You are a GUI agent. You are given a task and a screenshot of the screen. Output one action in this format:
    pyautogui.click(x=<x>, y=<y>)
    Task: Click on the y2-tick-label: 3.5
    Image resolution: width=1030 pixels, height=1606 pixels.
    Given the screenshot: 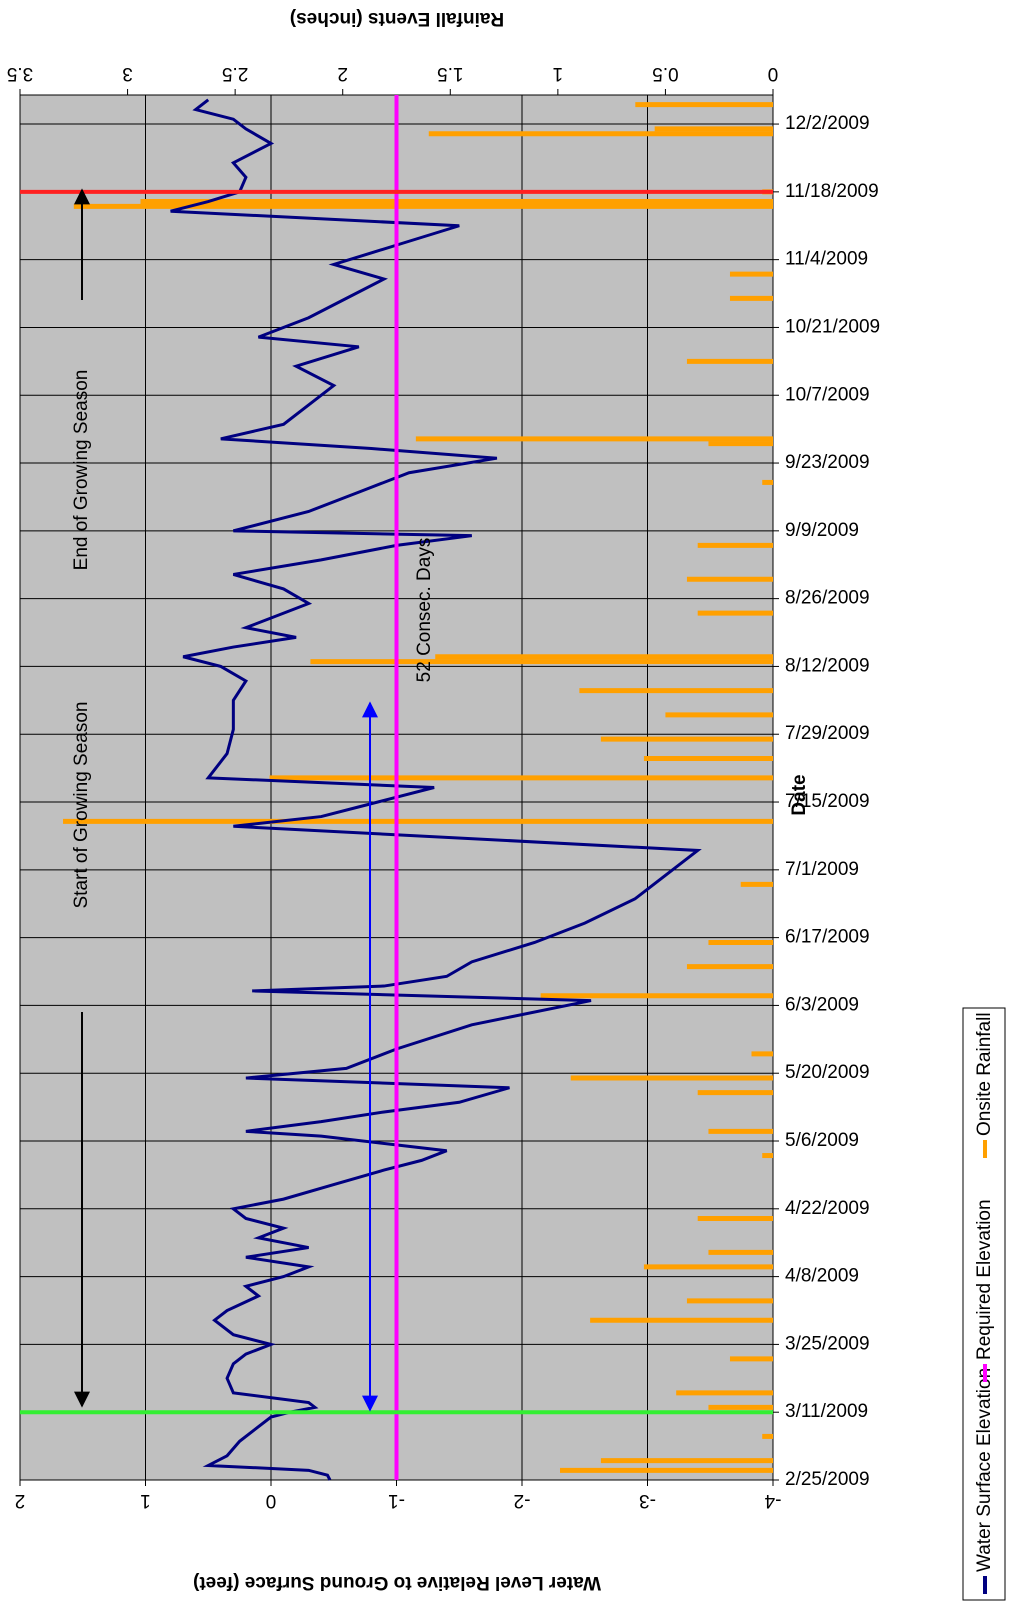 What is the action you would take?
    pyautogui.click(x=20, y=73)
    